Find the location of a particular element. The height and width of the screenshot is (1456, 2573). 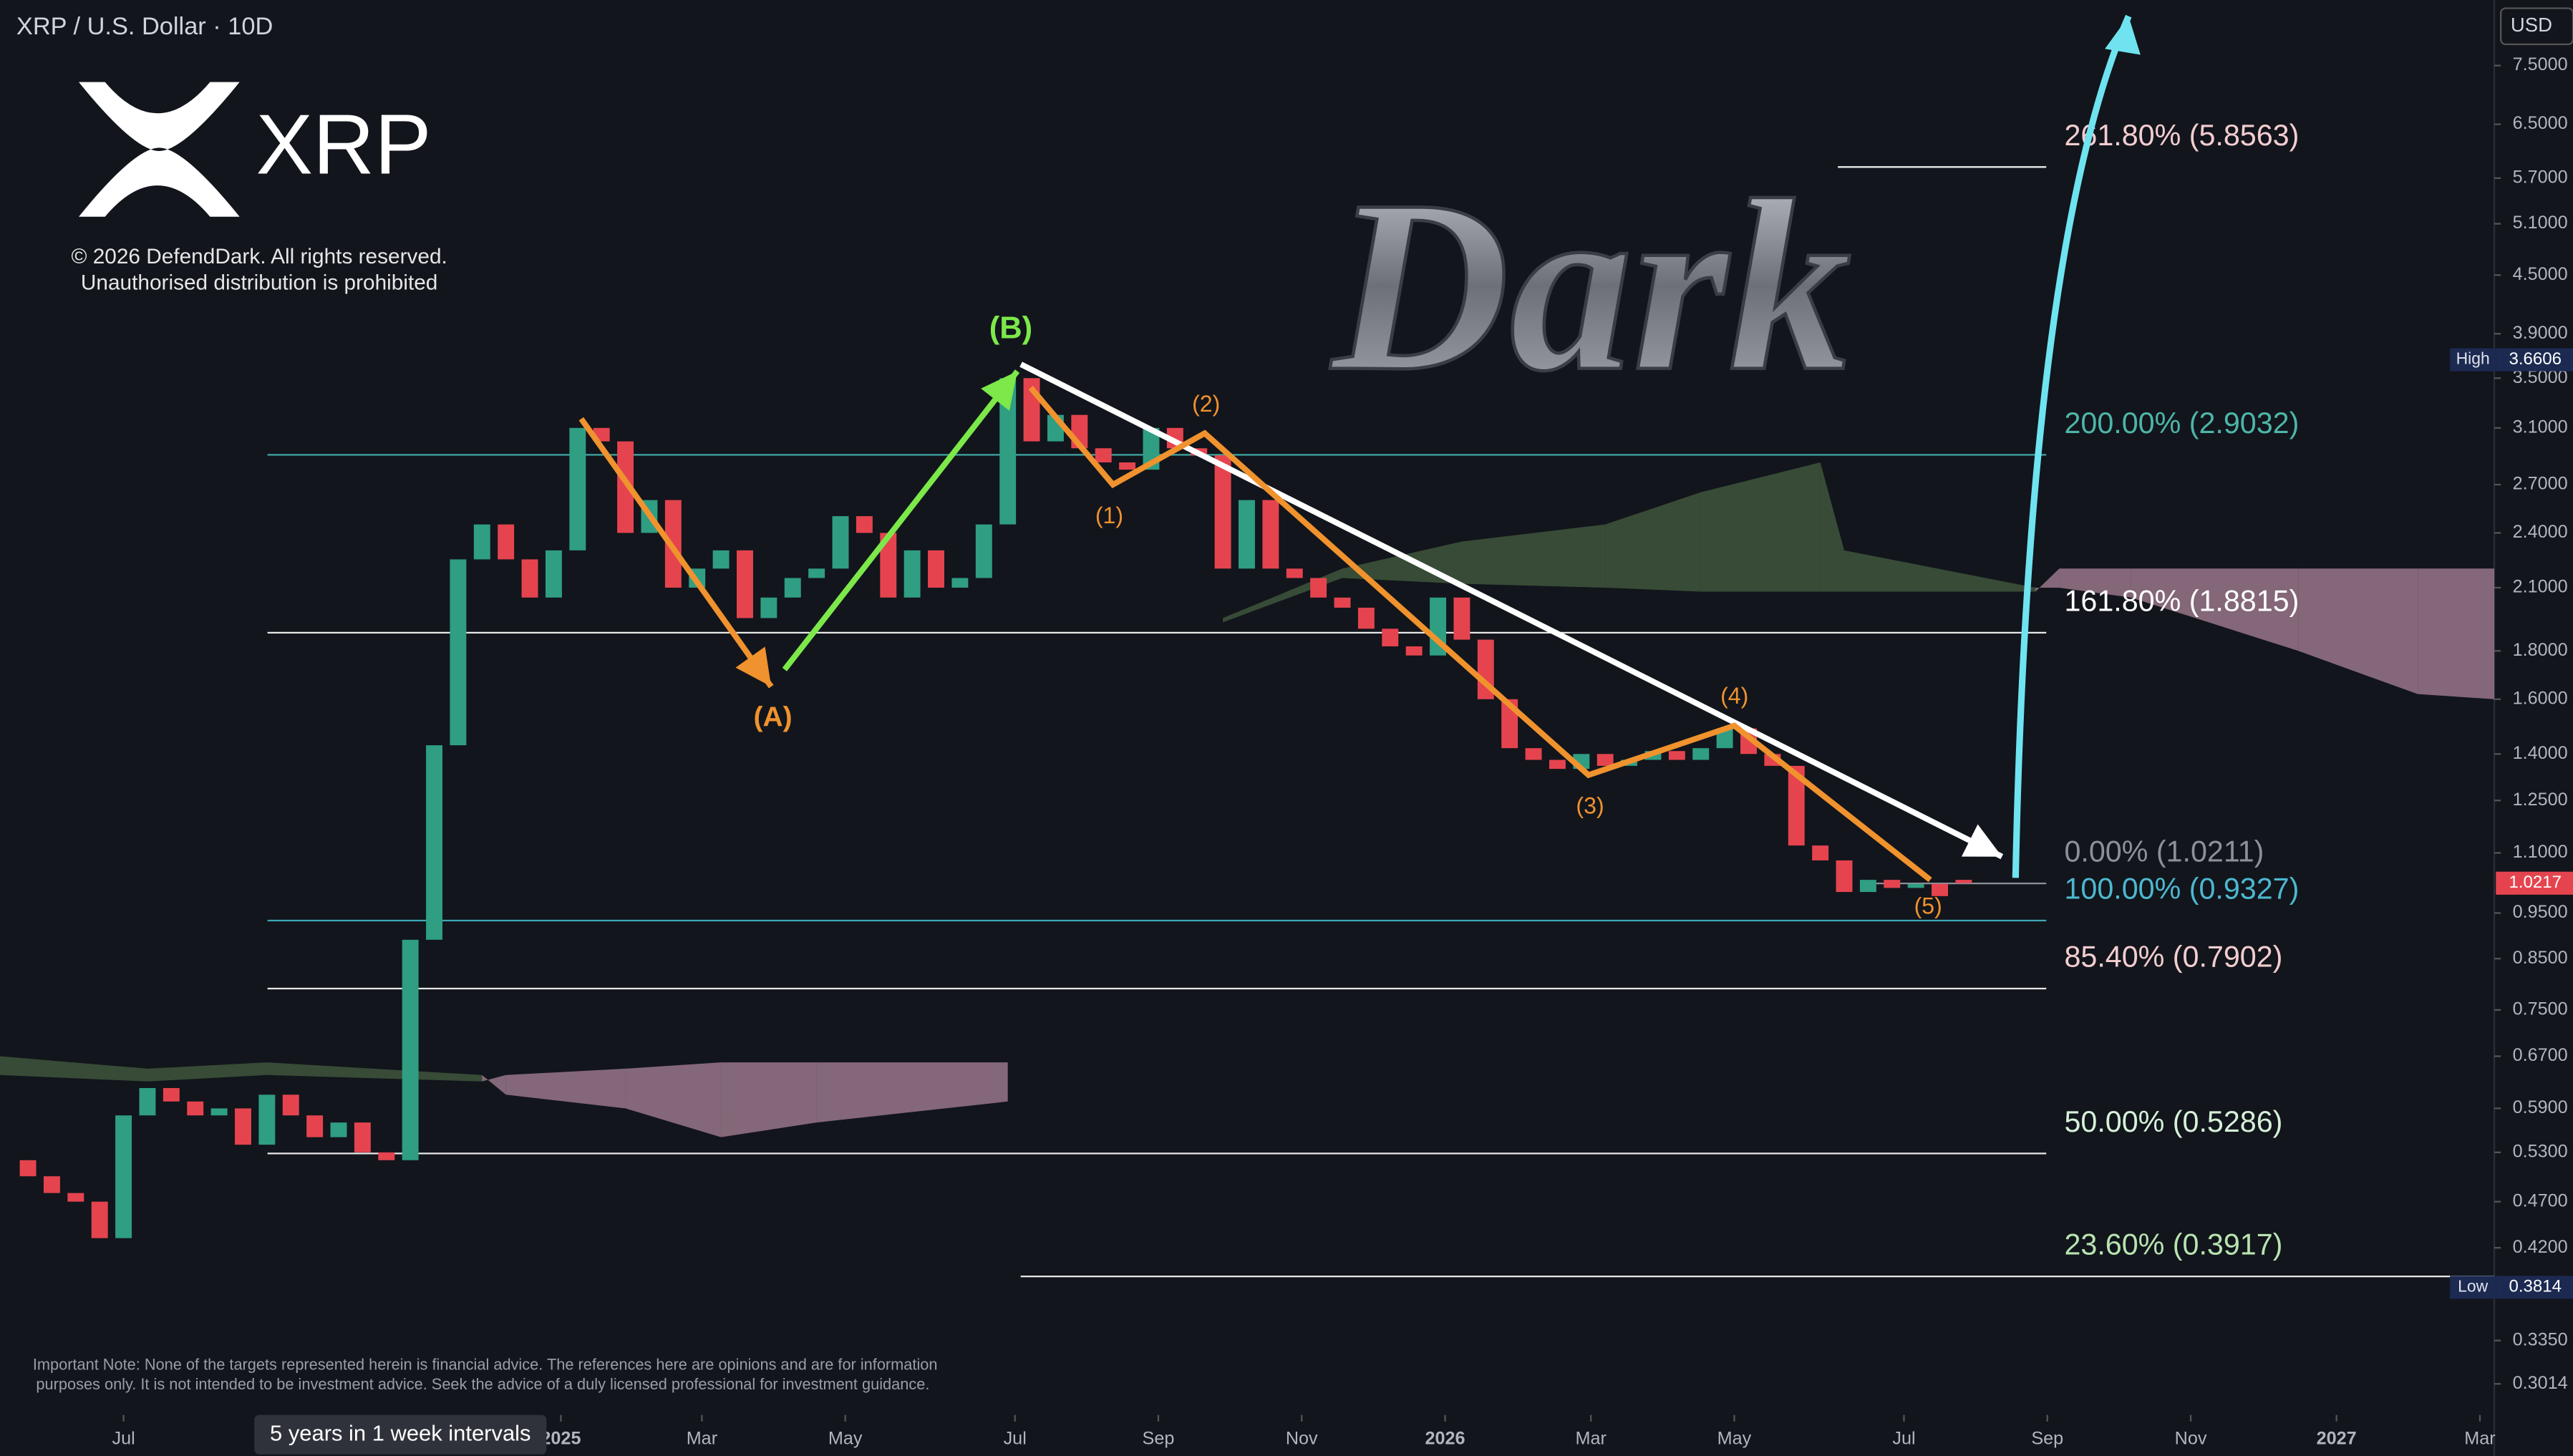

price-badge-label: 3.6606 is located at coordinates (2535, 359).